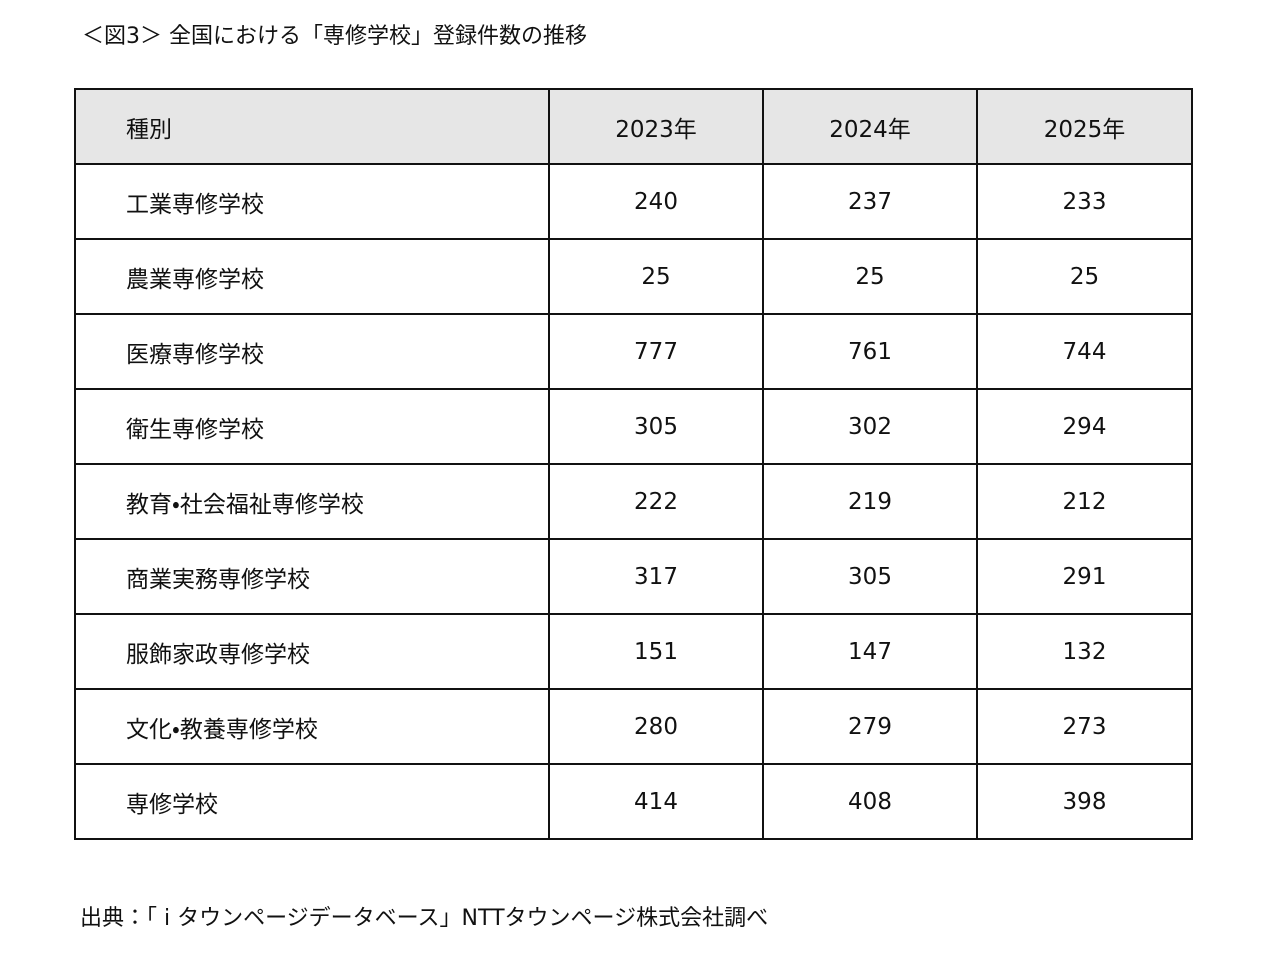 The height and width of the screenshot is (960, 1280). Describe the element at coordinates (656, 576) in the screenshot. I see `count-cell: 317` at that location.